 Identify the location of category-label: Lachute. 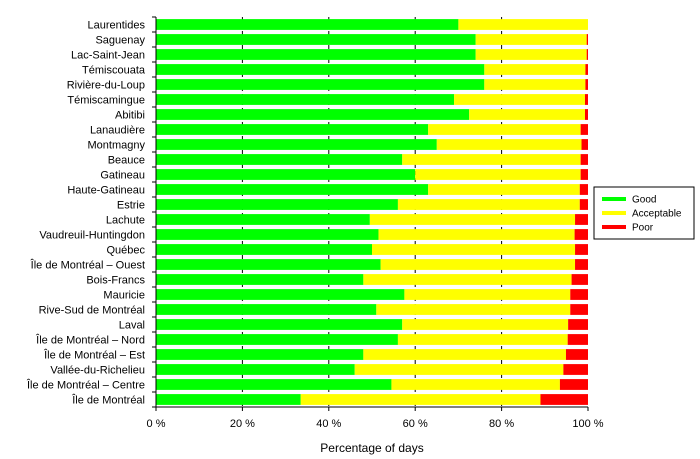
(125, 221).